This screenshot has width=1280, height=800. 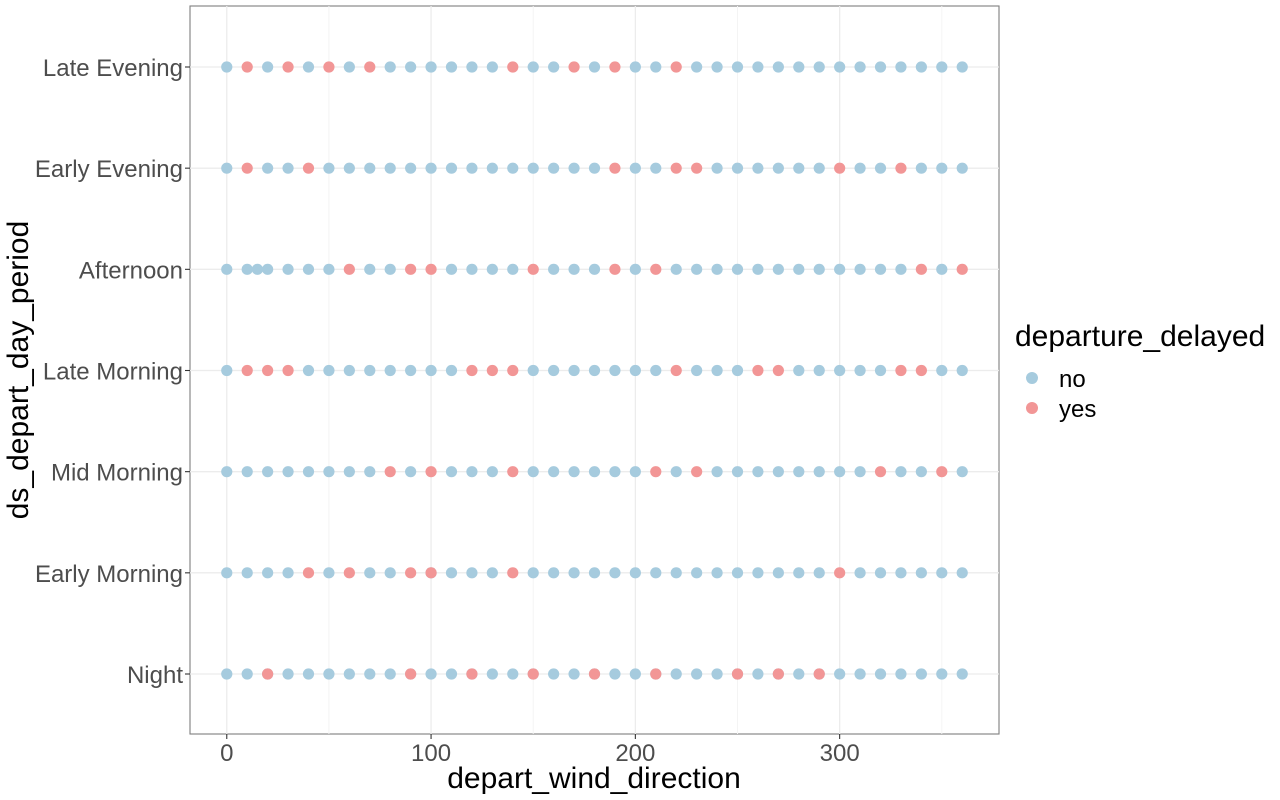 What do you see at coordinates (1032, 378) in the screenshot?
I see `legend-key-no` at bounding box center [1032, 378].